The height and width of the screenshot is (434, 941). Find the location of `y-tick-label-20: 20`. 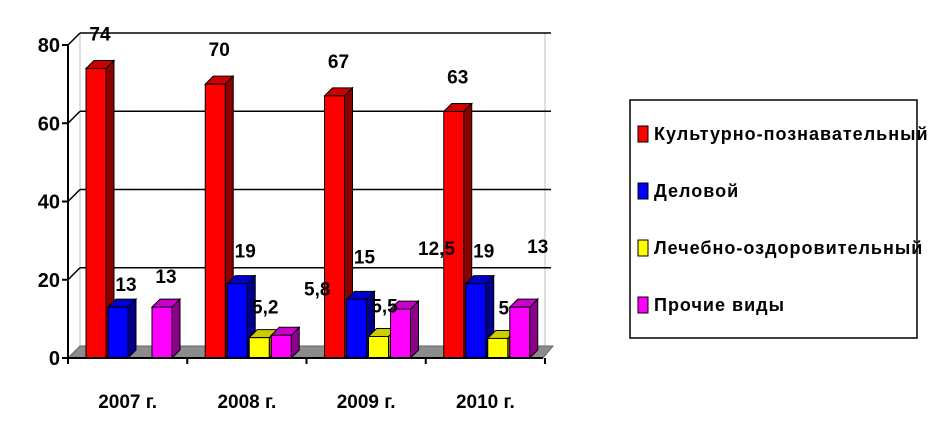

y-tick-label-20: 20 is located at coordinates (49, 281).